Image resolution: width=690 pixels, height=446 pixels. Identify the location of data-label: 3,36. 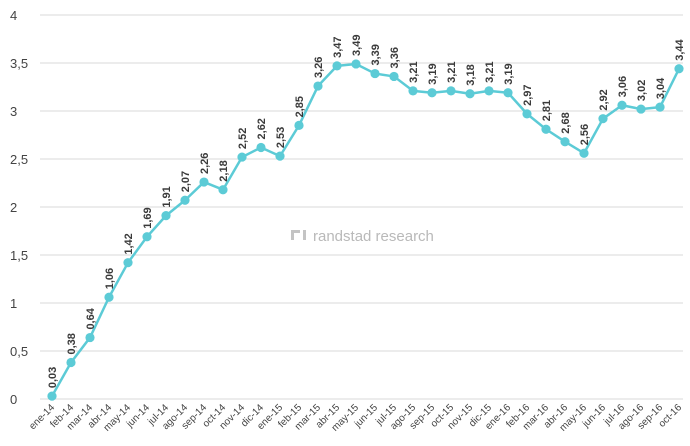
(395, 57).